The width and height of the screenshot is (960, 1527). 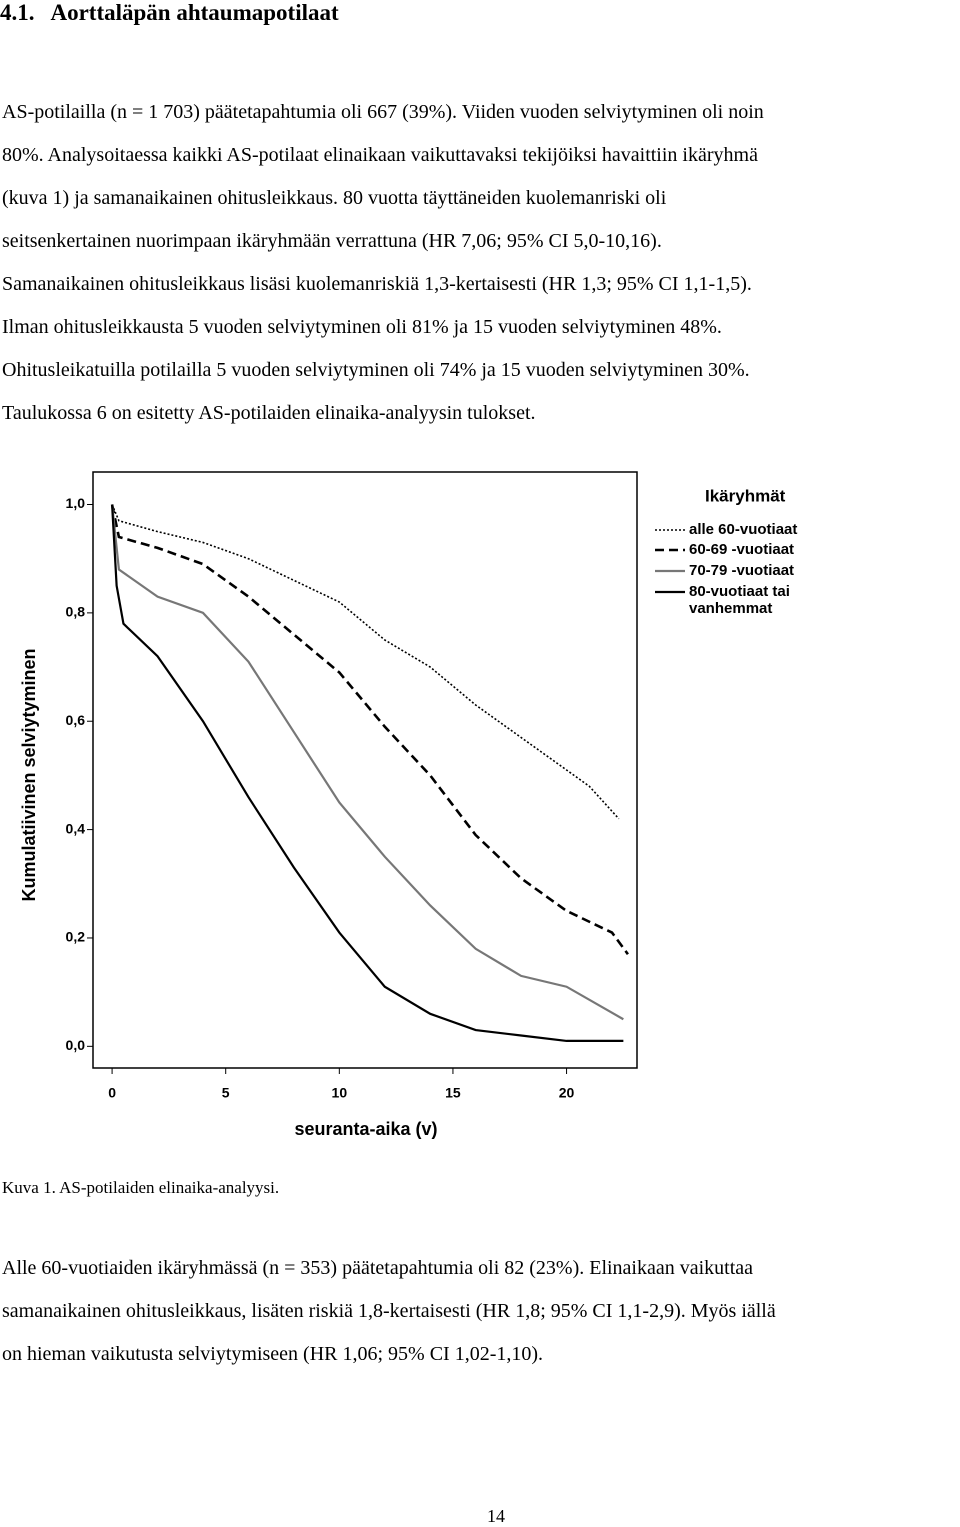 I want to click on legend-title: Ikäryhmät, so click(x=745, y=495).